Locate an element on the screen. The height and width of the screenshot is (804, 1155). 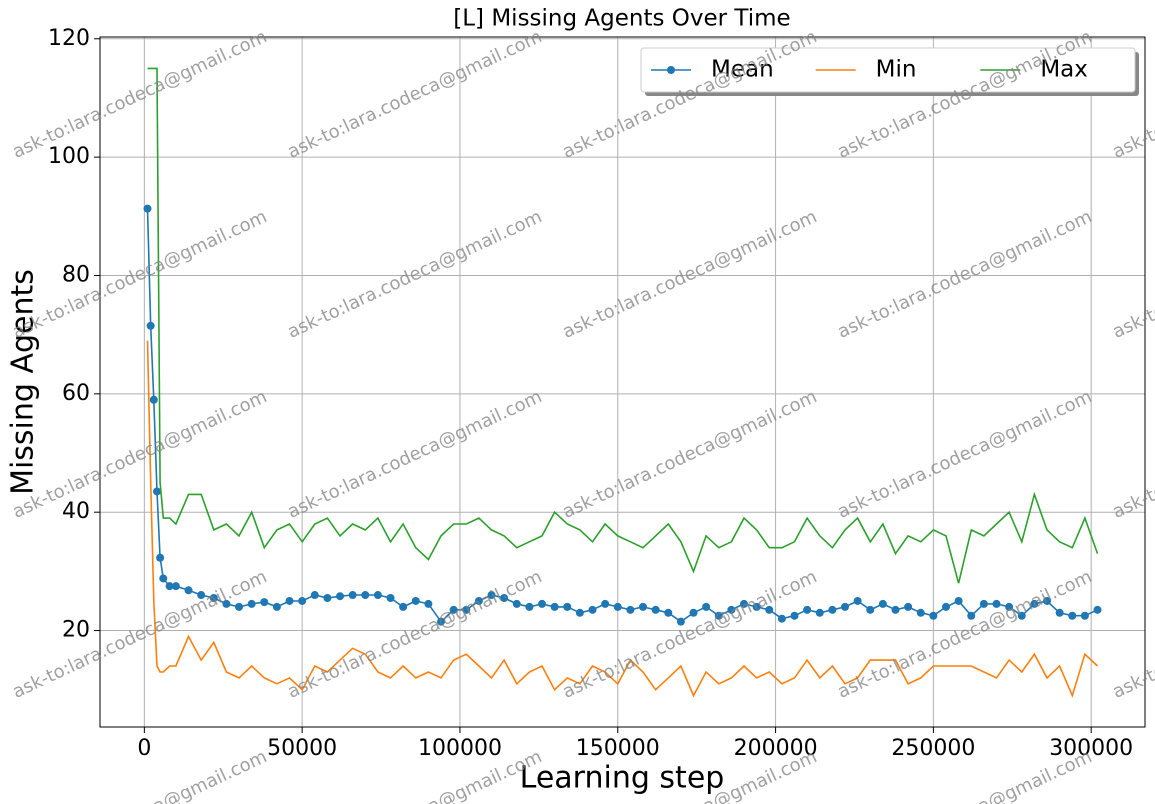
x-tick-label: 300000 is located at coordinates (1091, 748).